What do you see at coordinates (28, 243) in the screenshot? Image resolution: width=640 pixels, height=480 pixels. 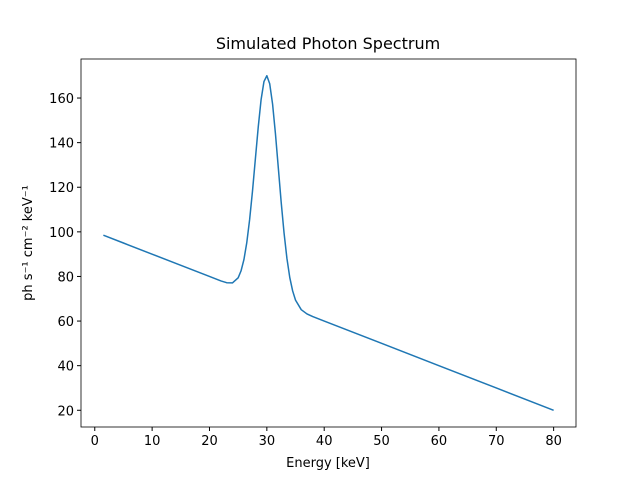 I see `y-axis-label: ph s⁻¹ cm⁻² keV⁻¹` at bounding box center [28, 243].